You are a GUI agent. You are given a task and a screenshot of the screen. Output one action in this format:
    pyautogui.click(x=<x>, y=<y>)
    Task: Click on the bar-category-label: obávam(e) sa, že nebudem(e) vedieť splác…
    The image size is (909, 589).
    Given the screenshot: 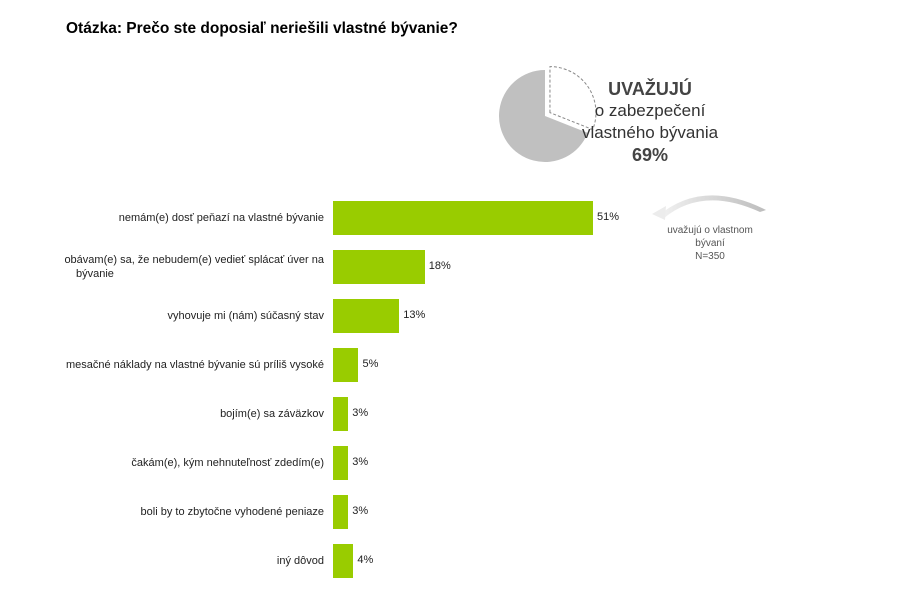 What is the action you would take?
    pyautogui.click(x=194, y=267)
    